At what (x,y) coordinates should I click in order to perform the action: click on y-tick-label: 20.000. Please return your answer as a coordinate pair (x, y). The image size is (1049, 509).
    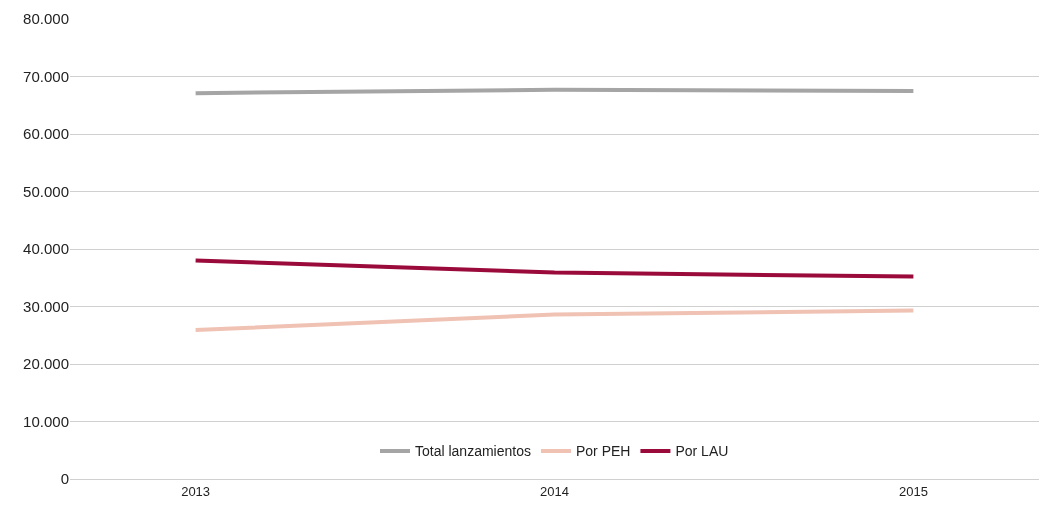
    Looking at the image, I should click on (46, 364).